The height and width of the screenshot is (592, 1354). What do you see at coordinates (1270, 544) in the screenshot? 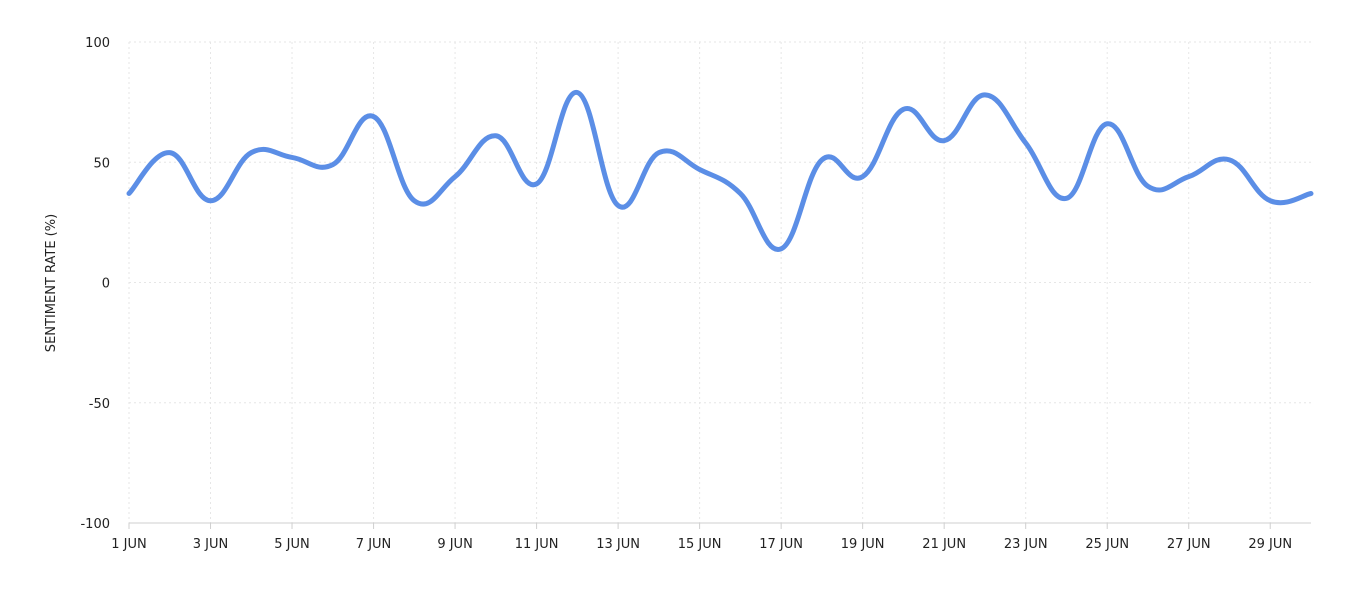
I see `x-tick-label: 29 JUN` at bounding box center [1270, 544].